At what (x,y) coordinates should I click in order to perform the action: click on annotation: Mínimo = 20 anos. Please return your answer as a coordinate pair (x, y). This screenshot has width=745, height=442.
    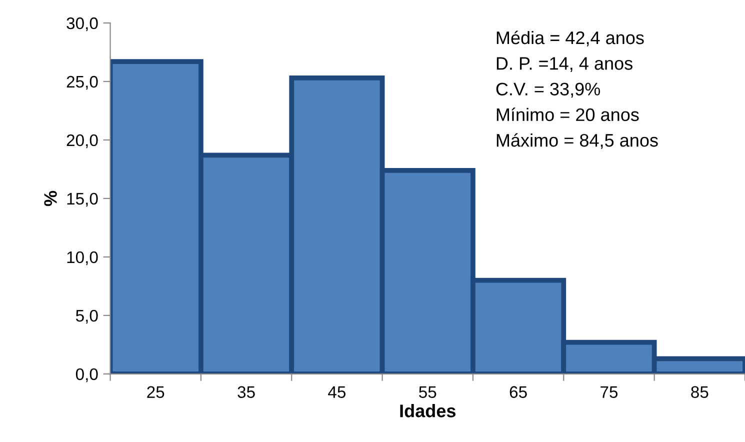
    Looking at the image, I should click on (567, 115).